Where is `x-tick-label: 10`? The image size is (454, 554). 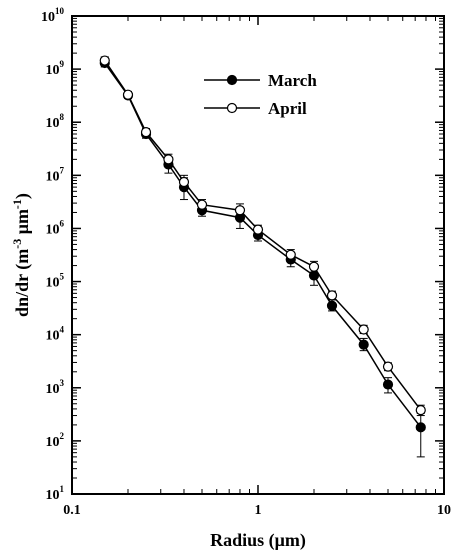
x-tick-label: 10 is located at coordinates (444, 510).